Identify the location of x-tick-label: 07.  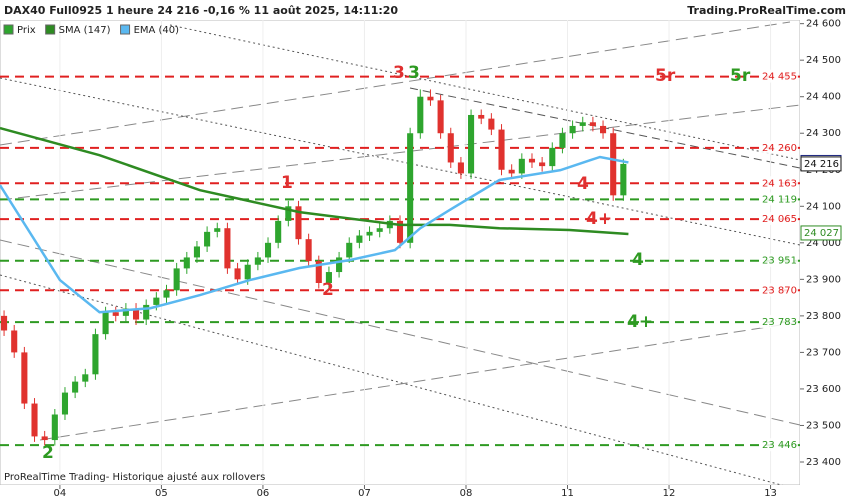
(364, 493).